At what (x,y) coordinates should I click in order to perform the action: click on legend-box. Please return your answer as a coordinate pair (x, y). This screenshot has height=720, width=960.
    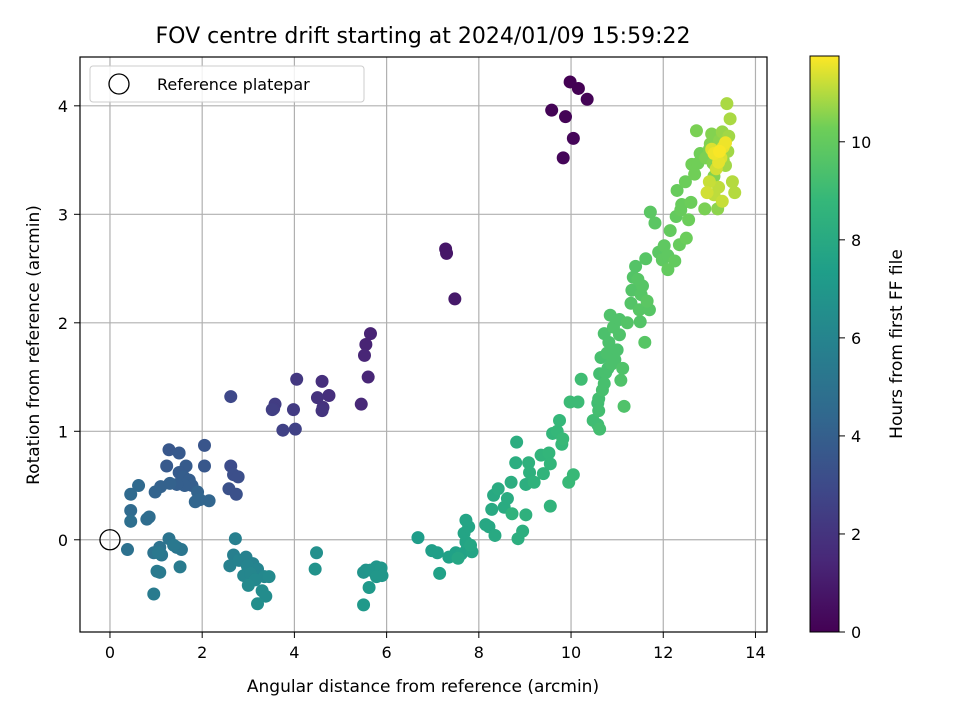
    Looking at the image, I should click on (227, 84).